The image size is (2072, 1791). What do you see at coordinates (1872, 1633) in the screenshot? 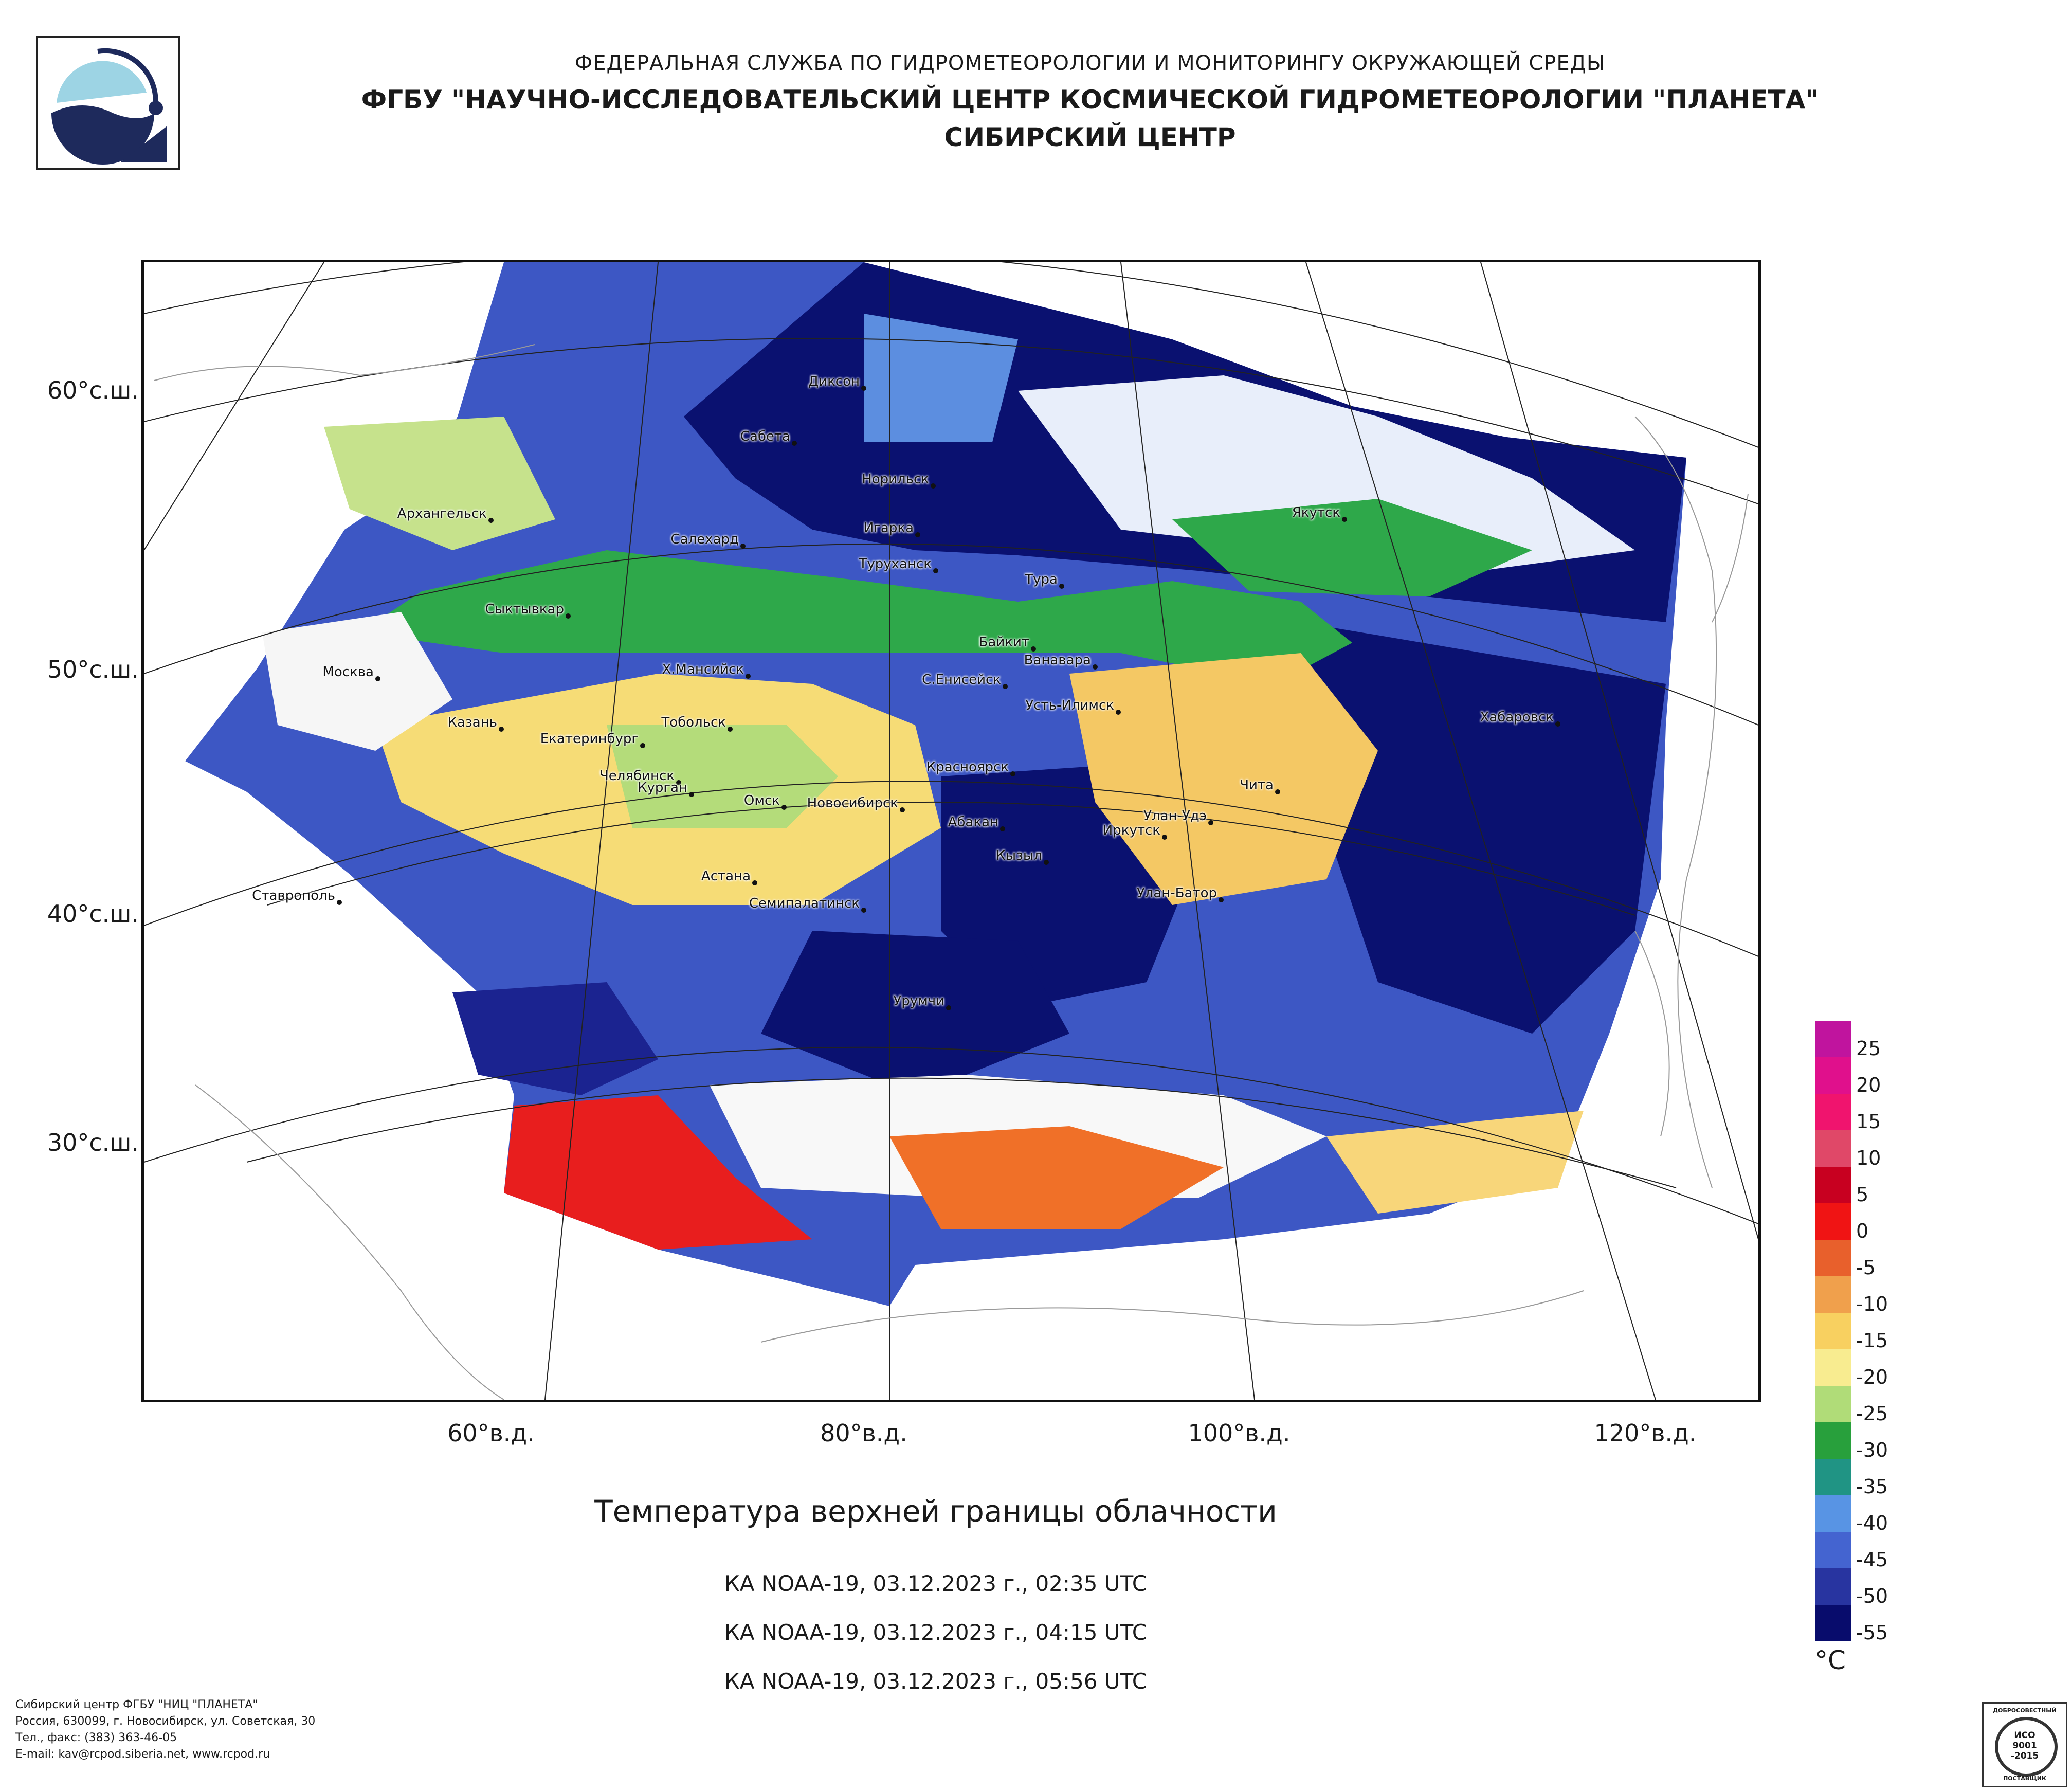
I see `legend-label: -55` at bounding box center [1872, 1633].